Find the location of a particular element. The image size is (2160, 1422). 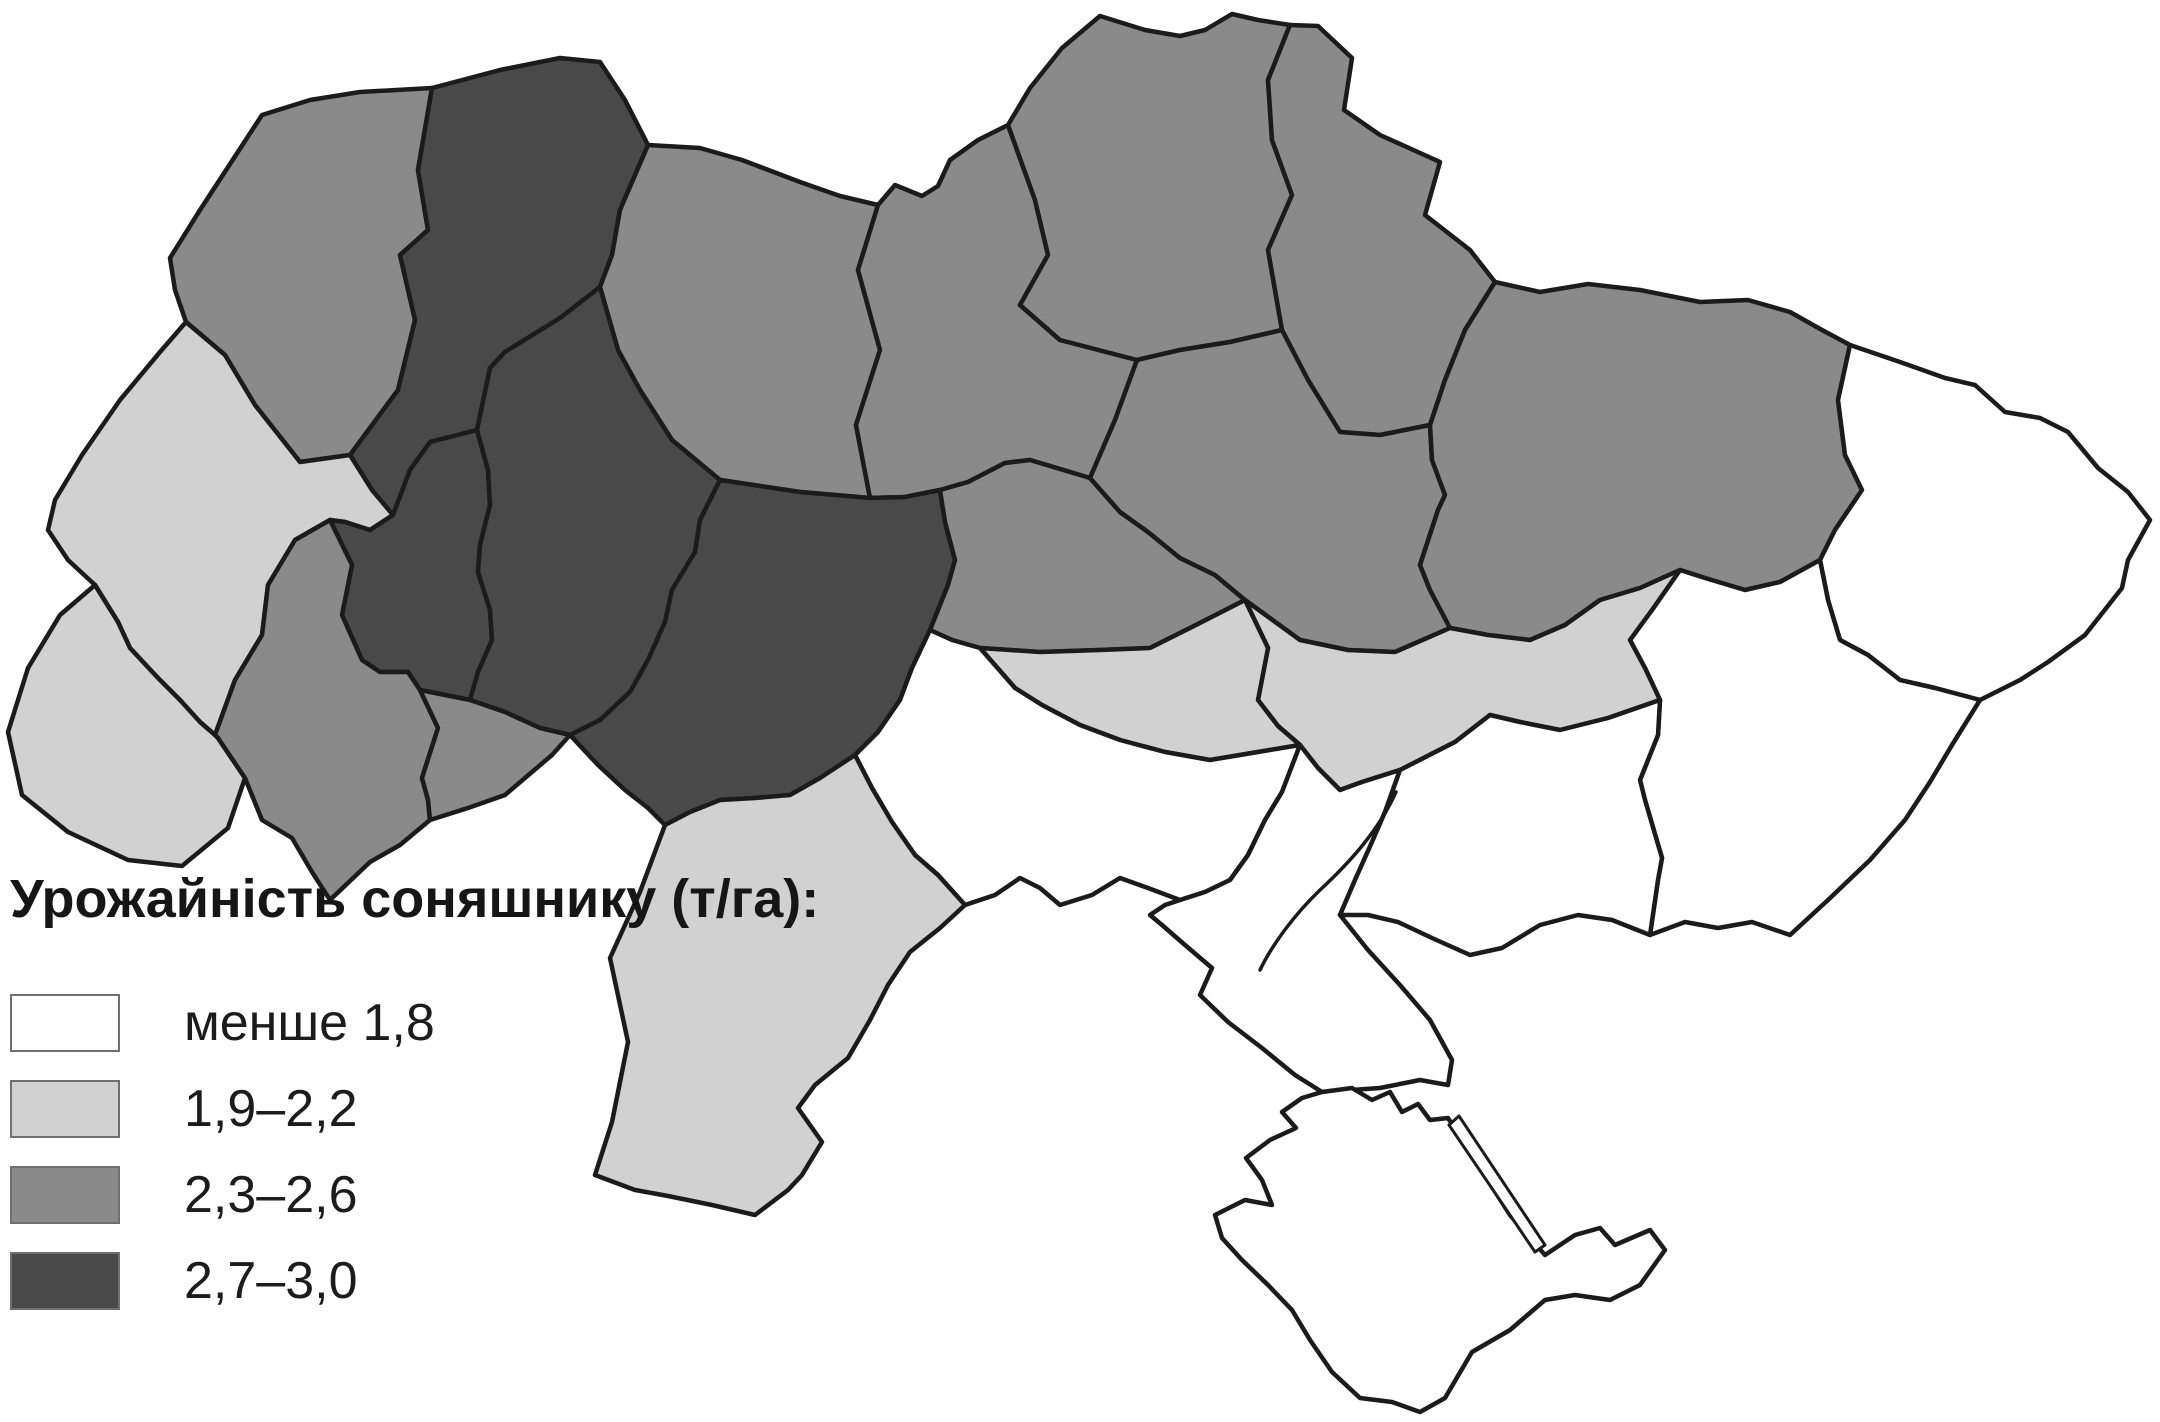

region-luhansk is located at coordinates (1985, 522).